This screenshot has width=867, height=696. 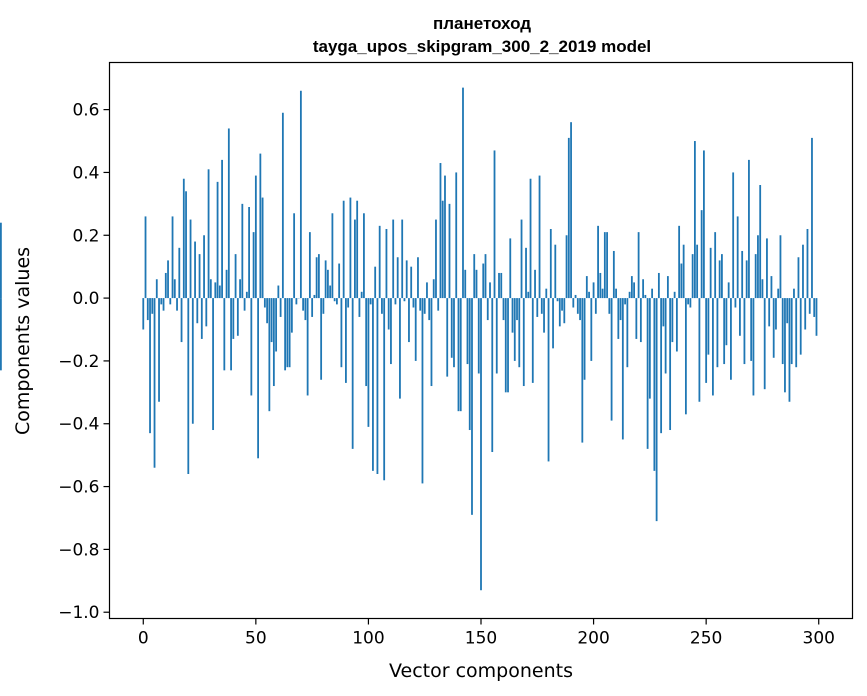 I want to click on x-tick-label: 50, so click(x=256, y=639).